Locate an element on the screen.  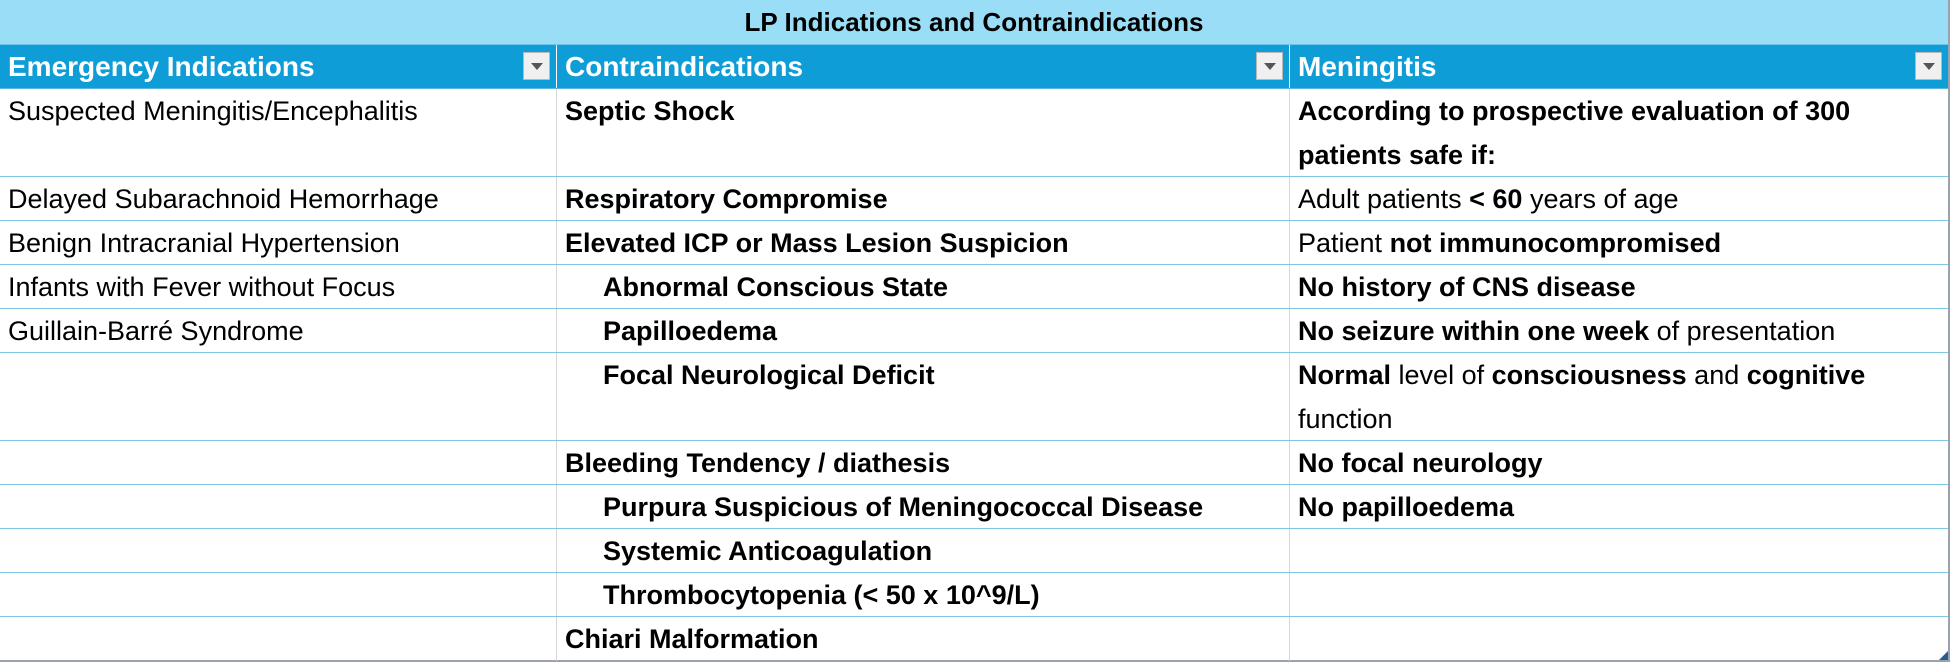
table-title: LP Indications and Contraindications is located at coordinates (974, 22).